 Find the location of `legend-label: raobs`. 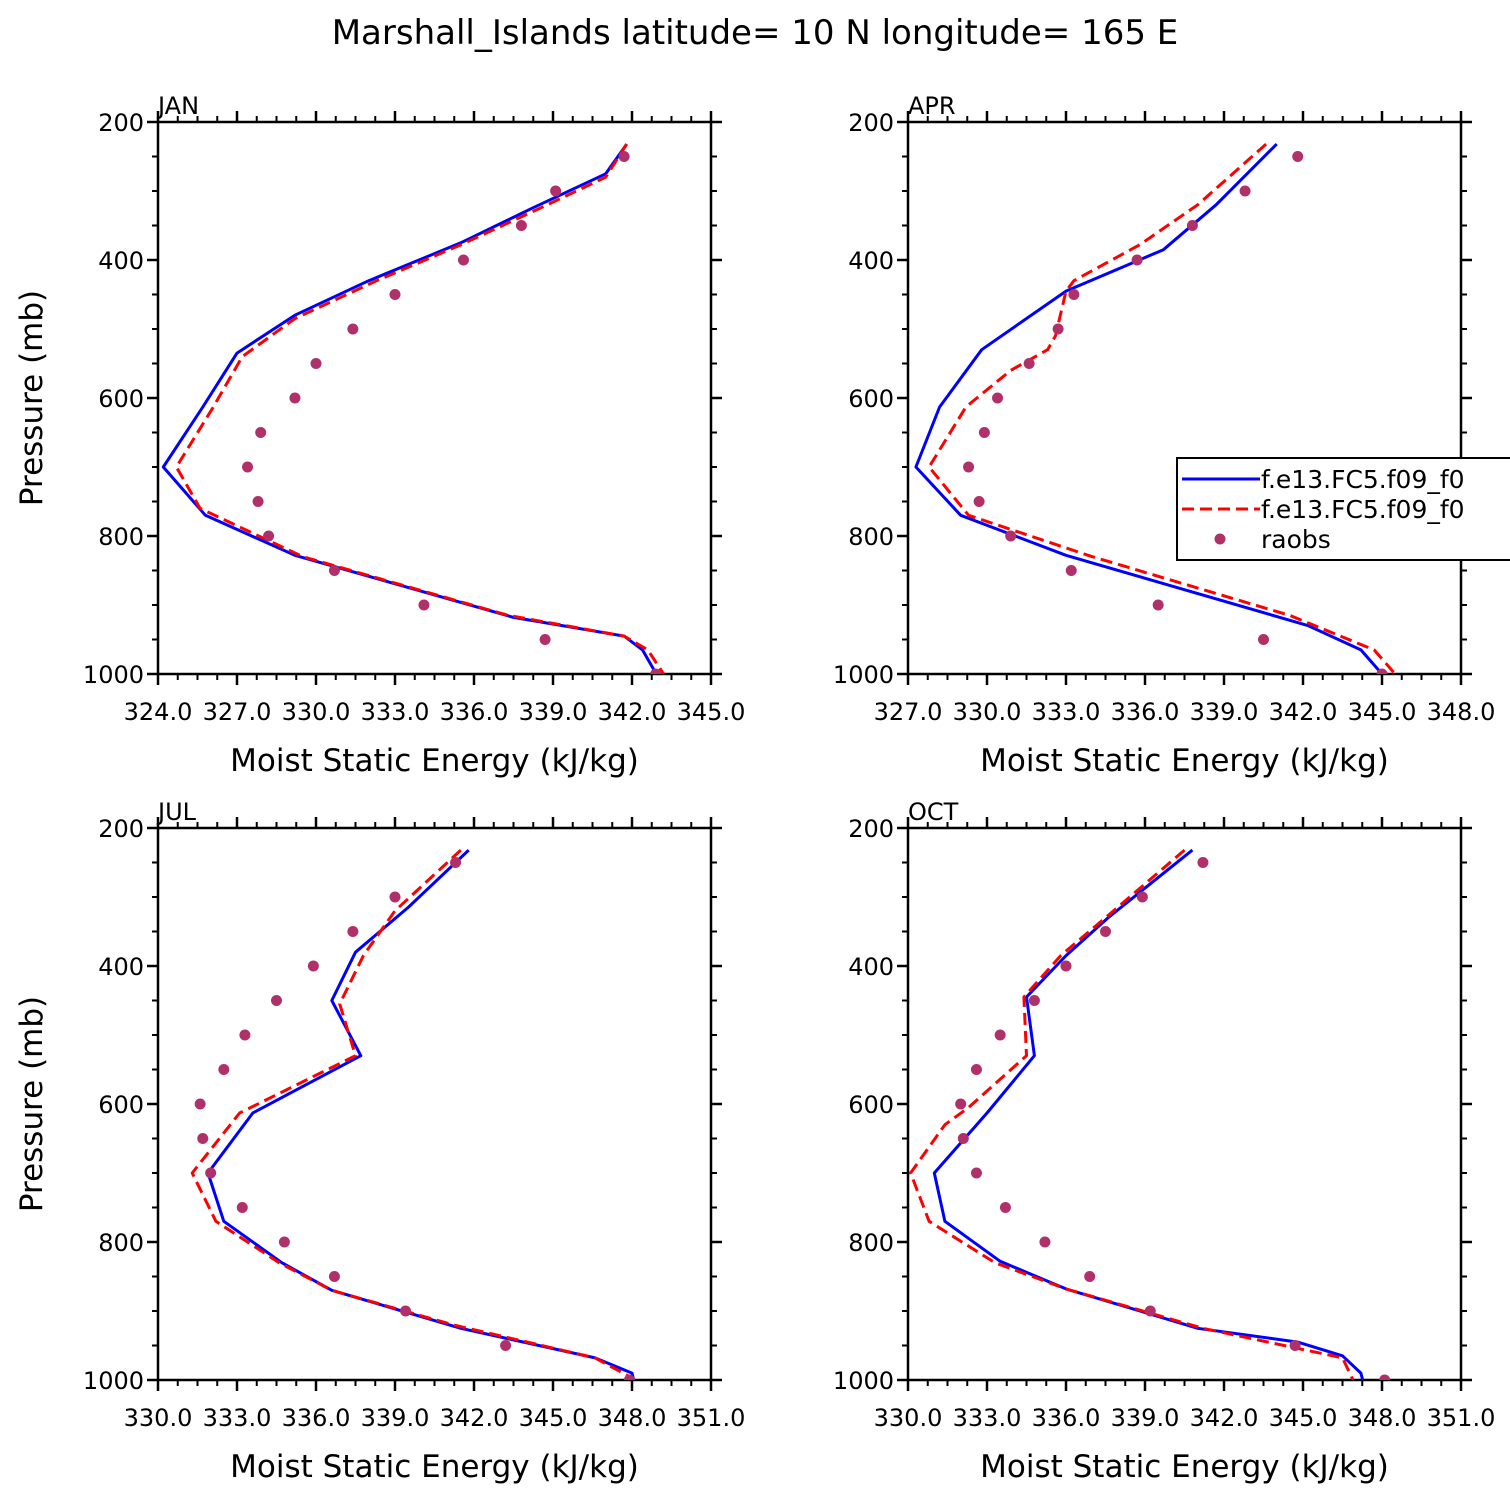

legend-label: raobs is located at coordinates (1296, 539).